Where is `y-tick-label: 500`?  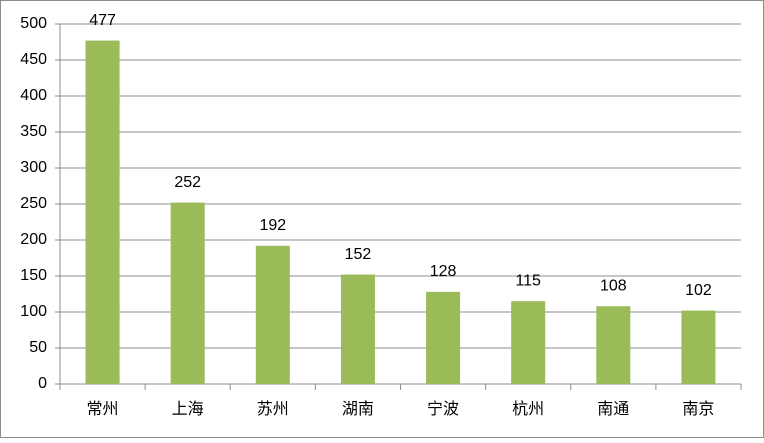 y-tick-label: 500 is located at coordinates (33, 23).